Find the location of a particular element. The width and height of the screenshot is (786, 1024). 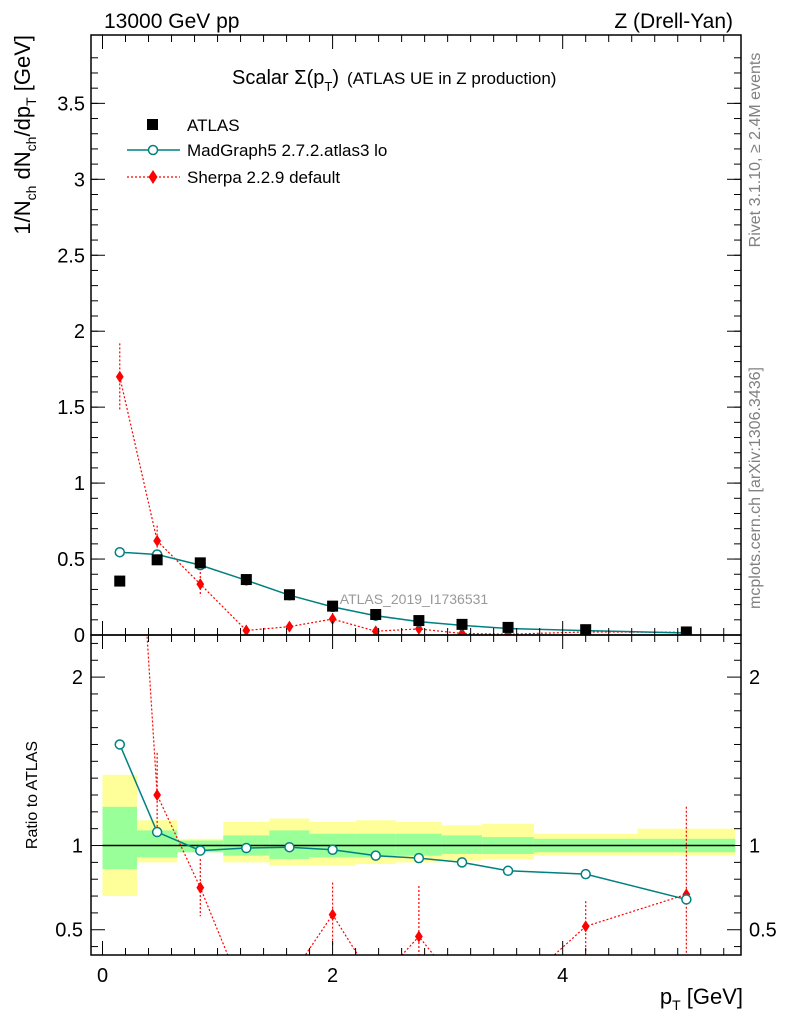

ylabel-c: dN is located at coordinates (22, 168).